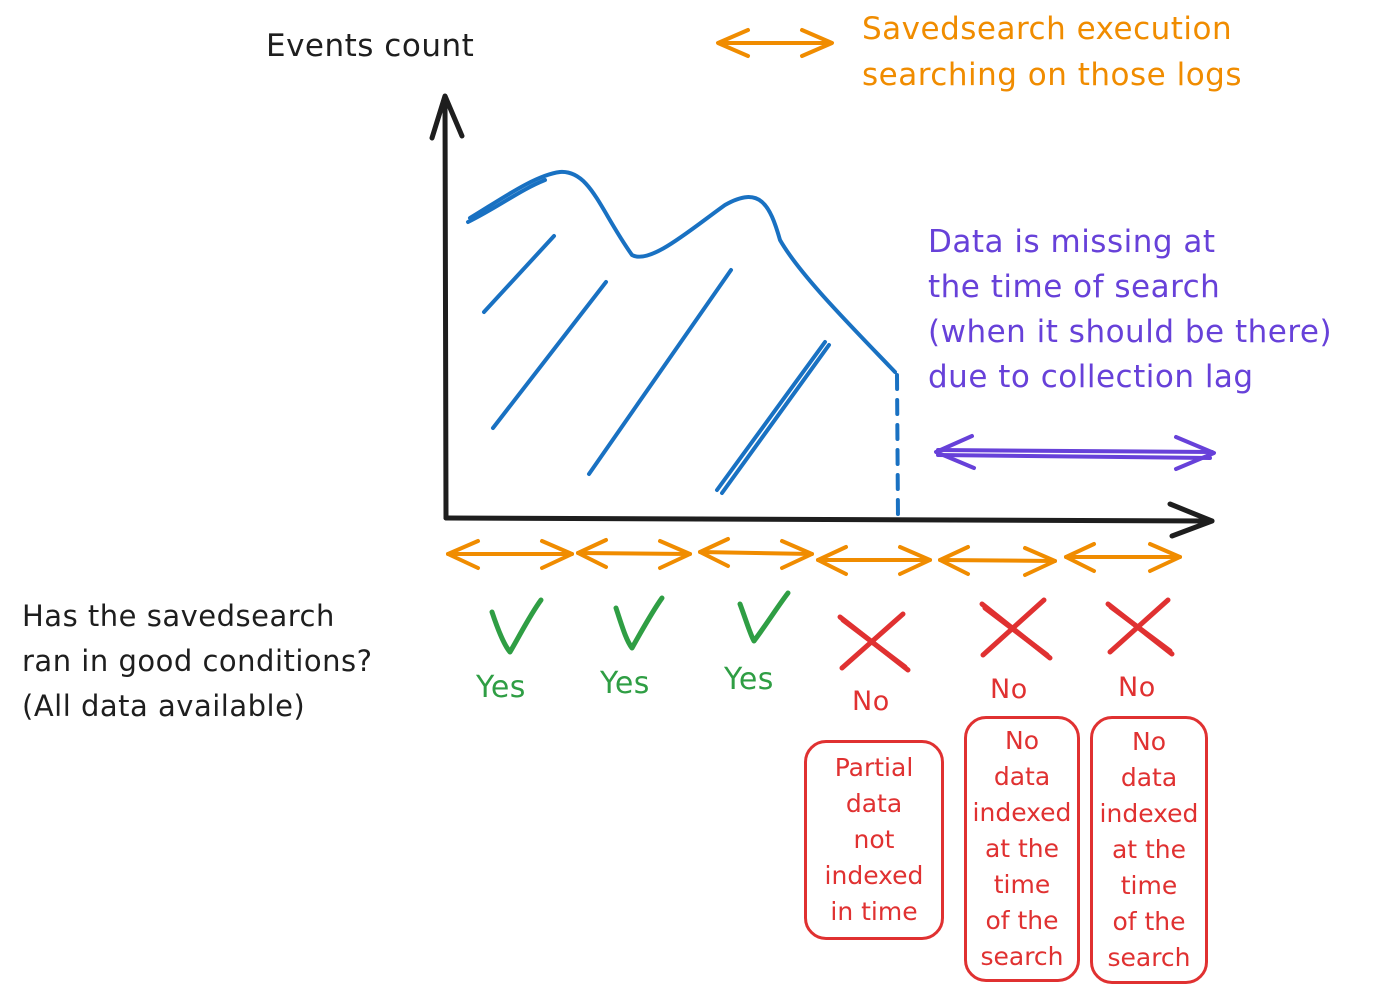 This screenshot has width=1380, height=1006. Describe the element at coordinates (370, 46) in the screenshot. I see `y-axis-label: Events count` at that location.